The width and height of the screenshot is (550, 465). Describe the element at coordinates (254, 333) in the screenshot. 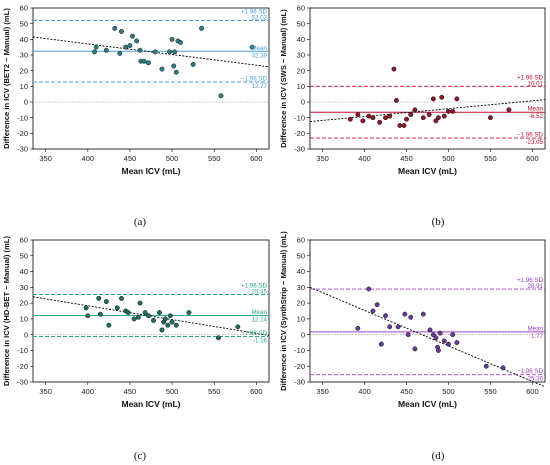

I see `lower-limit-label: −1.96 SD` at that location.